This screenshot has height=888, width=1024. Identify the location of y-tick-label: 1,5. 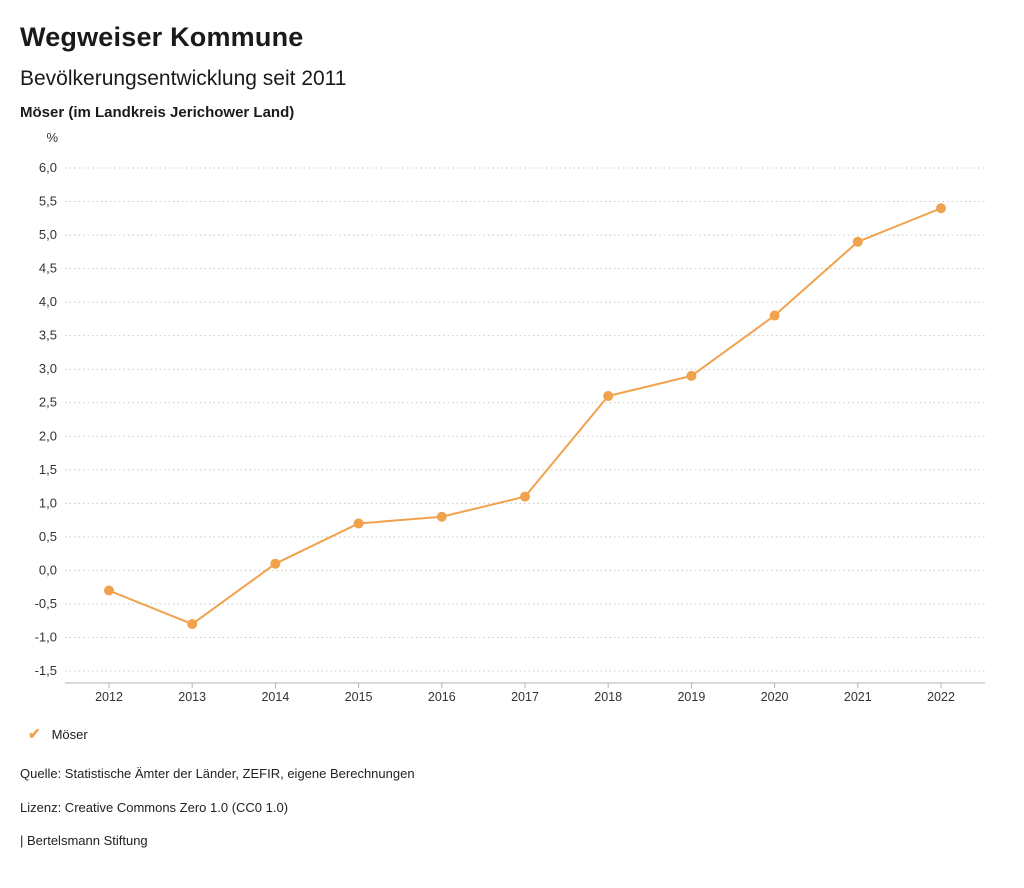
(48, 469).